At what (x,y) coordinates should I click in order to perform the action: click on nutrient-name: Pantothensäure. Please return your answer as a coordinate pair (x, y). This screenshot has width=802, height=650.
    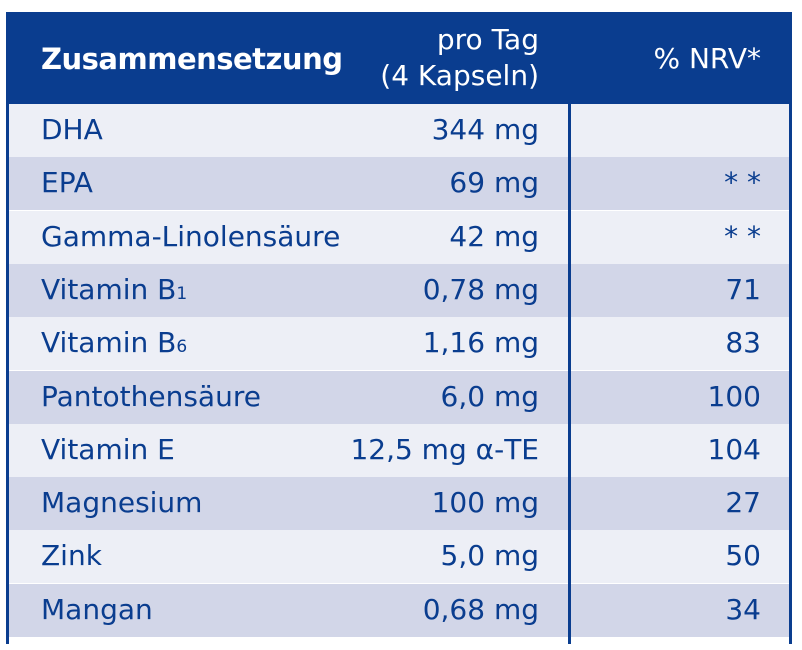
    Looking at the image, I should click on (151, 396).